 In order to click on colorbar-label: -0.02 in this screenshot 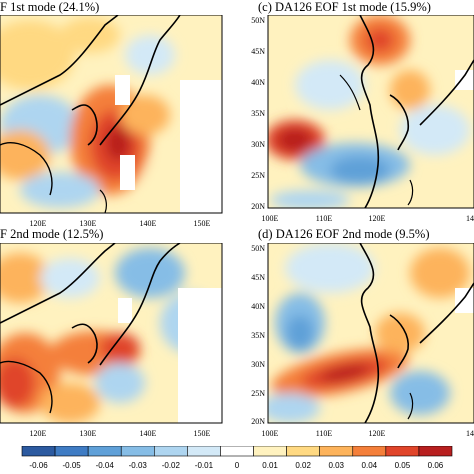, I will do `click(171, 465)`.